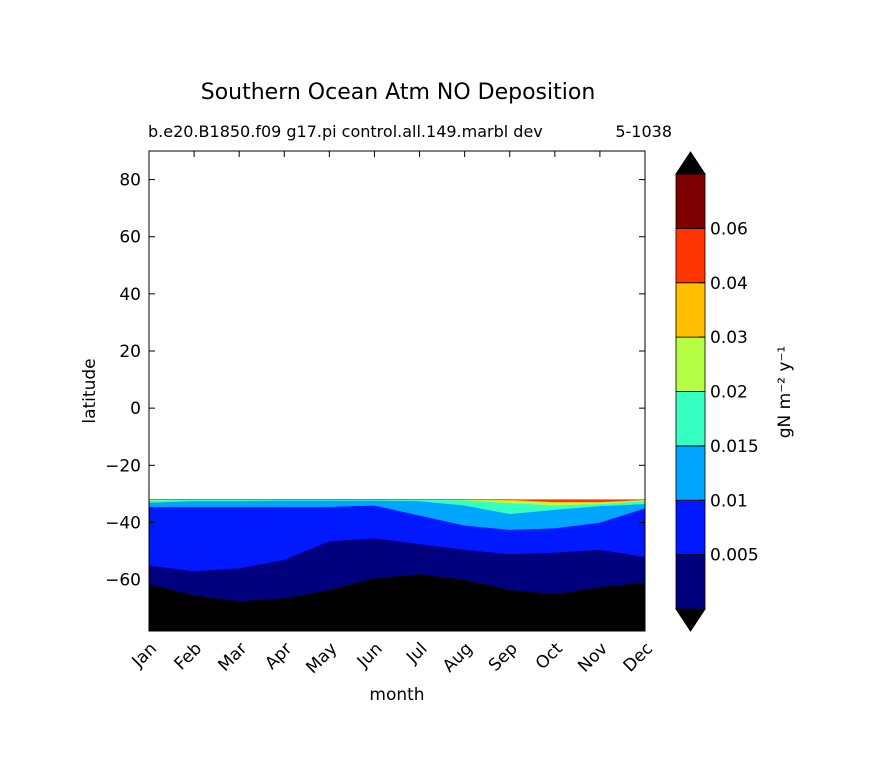 This screenshot has width=876, height=783. What do you see at coordinates (458, 658) in the screenshot?
I see `x-tick-label: Aug` at bounding box center [458, 658].